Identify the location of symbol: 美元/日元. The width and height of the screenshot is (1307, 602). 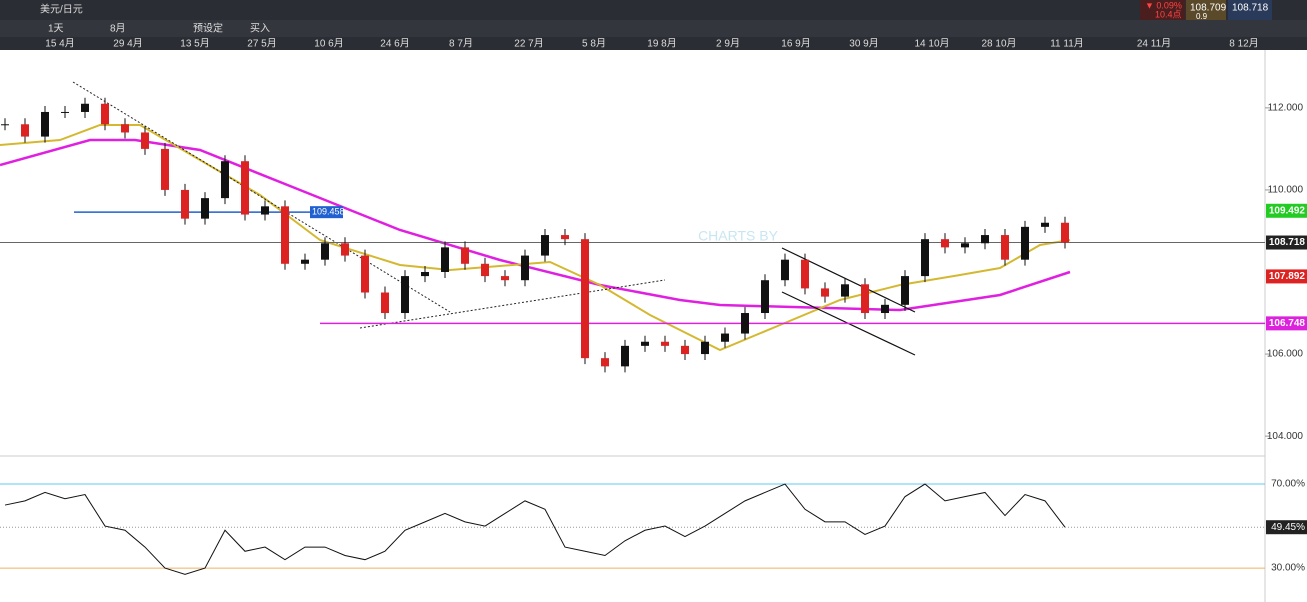
(61, 9).